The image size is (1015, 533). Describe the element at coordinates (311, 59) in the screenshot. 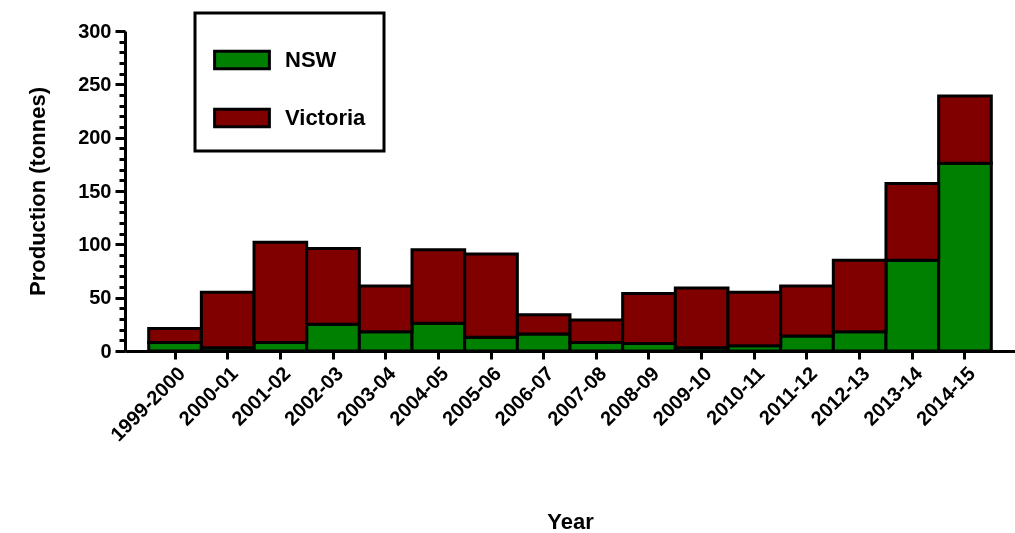

I see `legend-label: NSW` at that location.